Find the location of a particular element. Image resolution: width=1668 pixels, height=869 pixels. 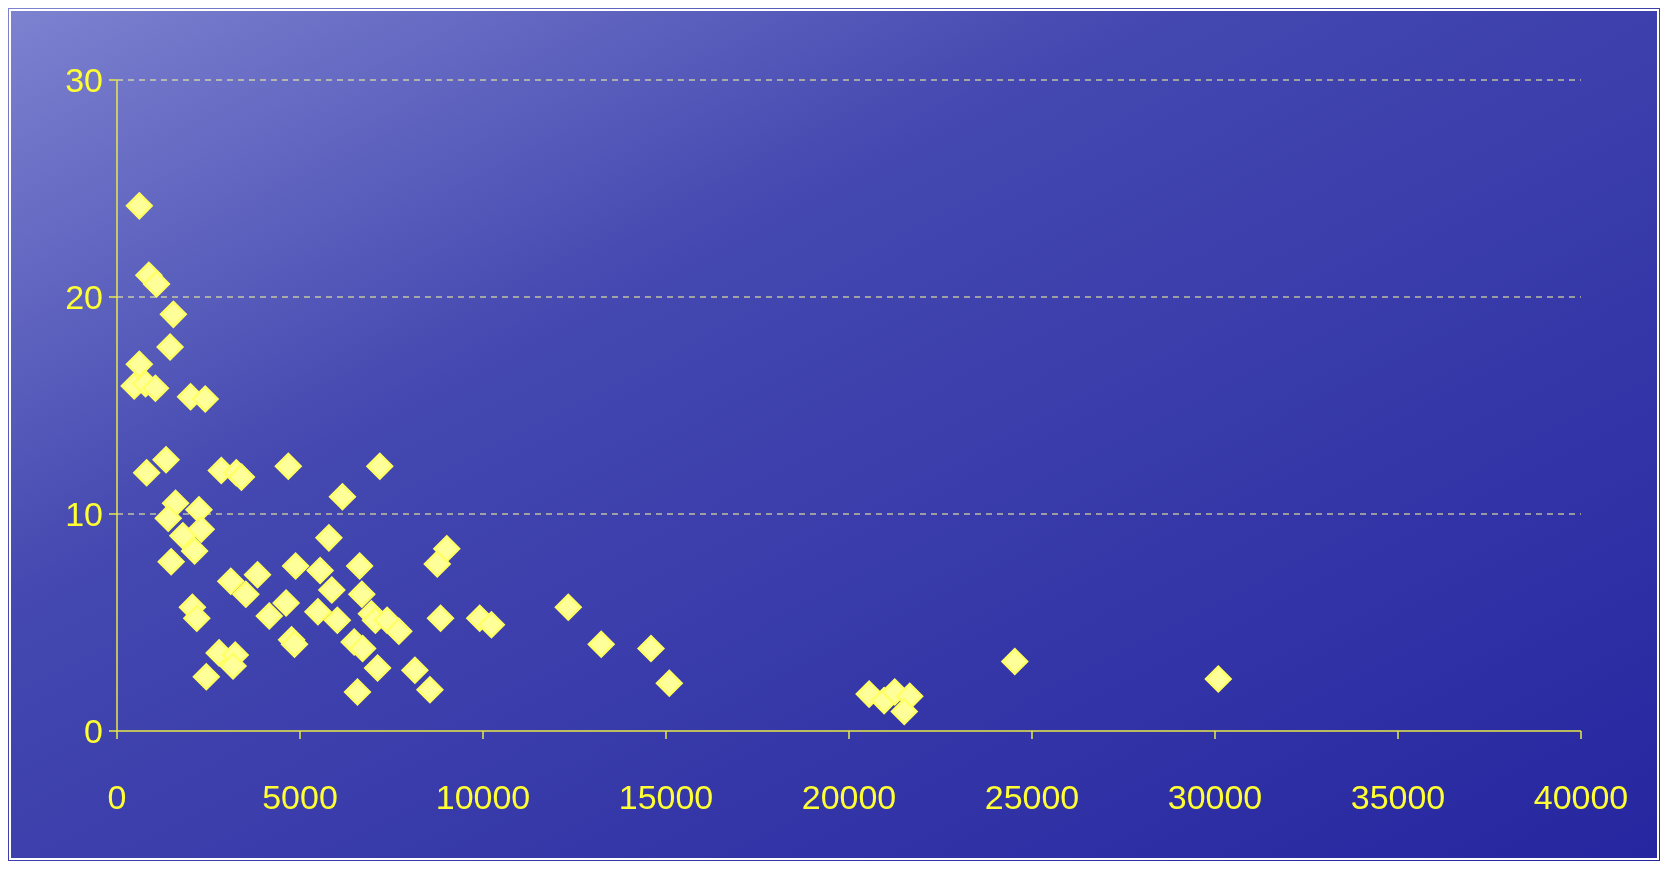

y-tick-label: 20 is located at coordinates (84, 296).